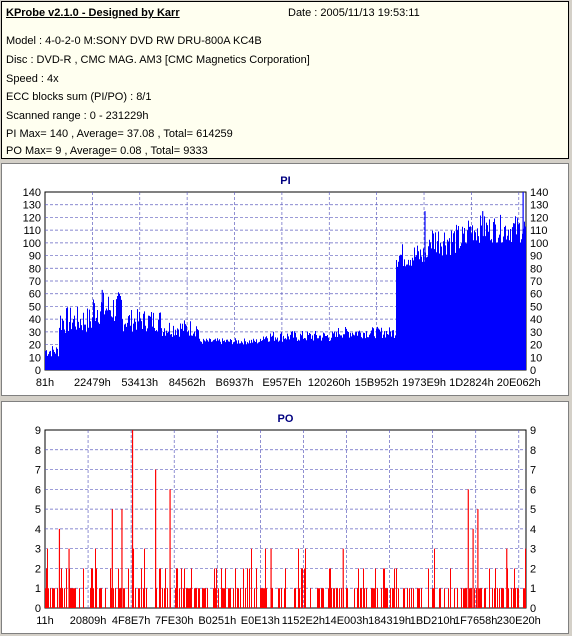  Describe the element at coordinates (217, 621) in the screenshot. I see `x-tick-label: B0251h` at that location.